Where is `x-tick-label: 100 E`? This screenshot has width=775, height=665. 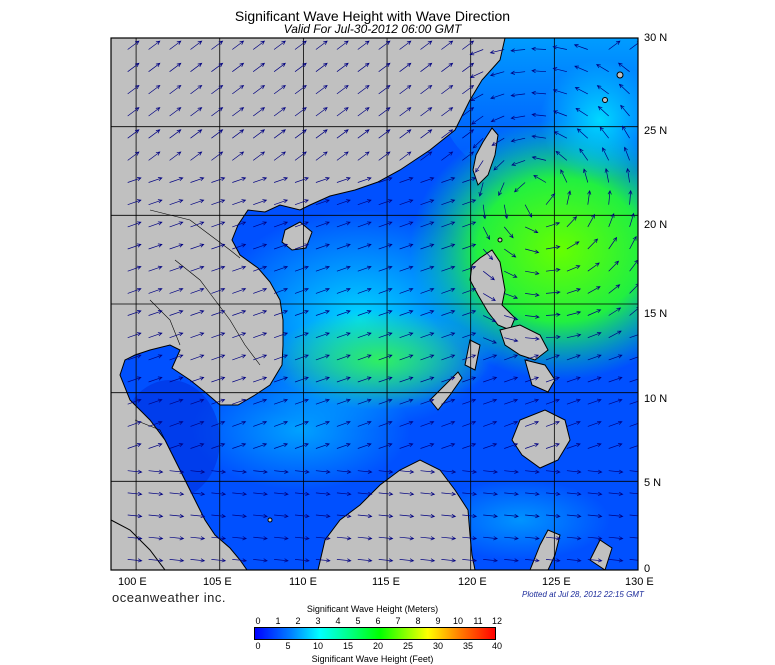 x-tick-label: 100 E is located at coordinates (132, 582).